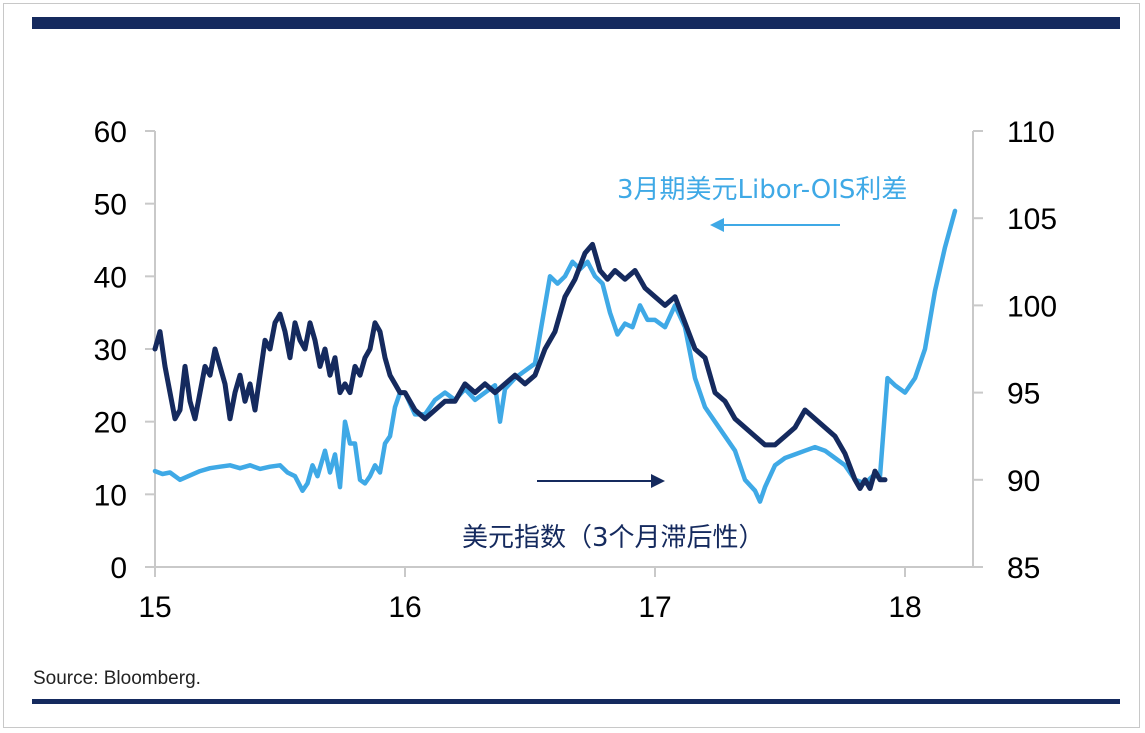  I want to click on x-axis-ticks: 15 16 17 18, so click(530, 595).